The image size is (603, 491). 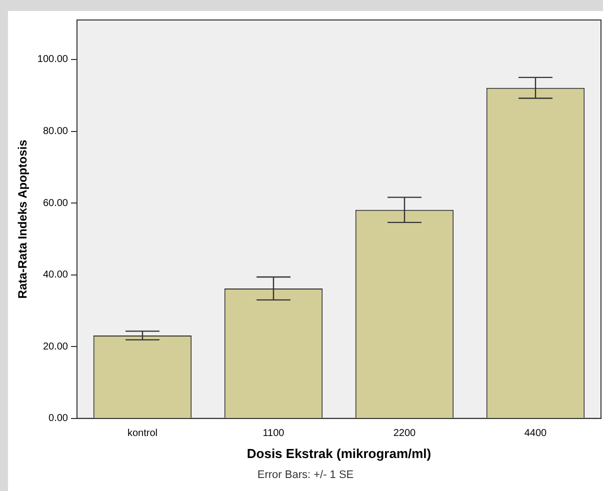 What do you see at coordinates (339, 453) in the screenshot?
I see `x-axis-title: Dosis Ekstrak (mikrogram/ml)` at bounding box center [339, 453].